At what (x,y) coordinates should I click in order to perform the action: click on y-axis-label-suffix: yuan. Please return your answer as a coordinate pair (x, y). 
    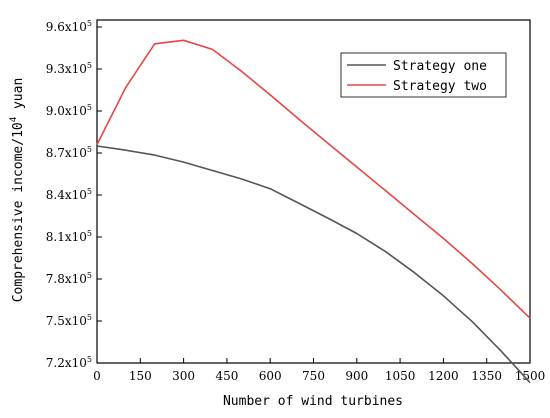
    Looking at the image, I should click on (18, 97).